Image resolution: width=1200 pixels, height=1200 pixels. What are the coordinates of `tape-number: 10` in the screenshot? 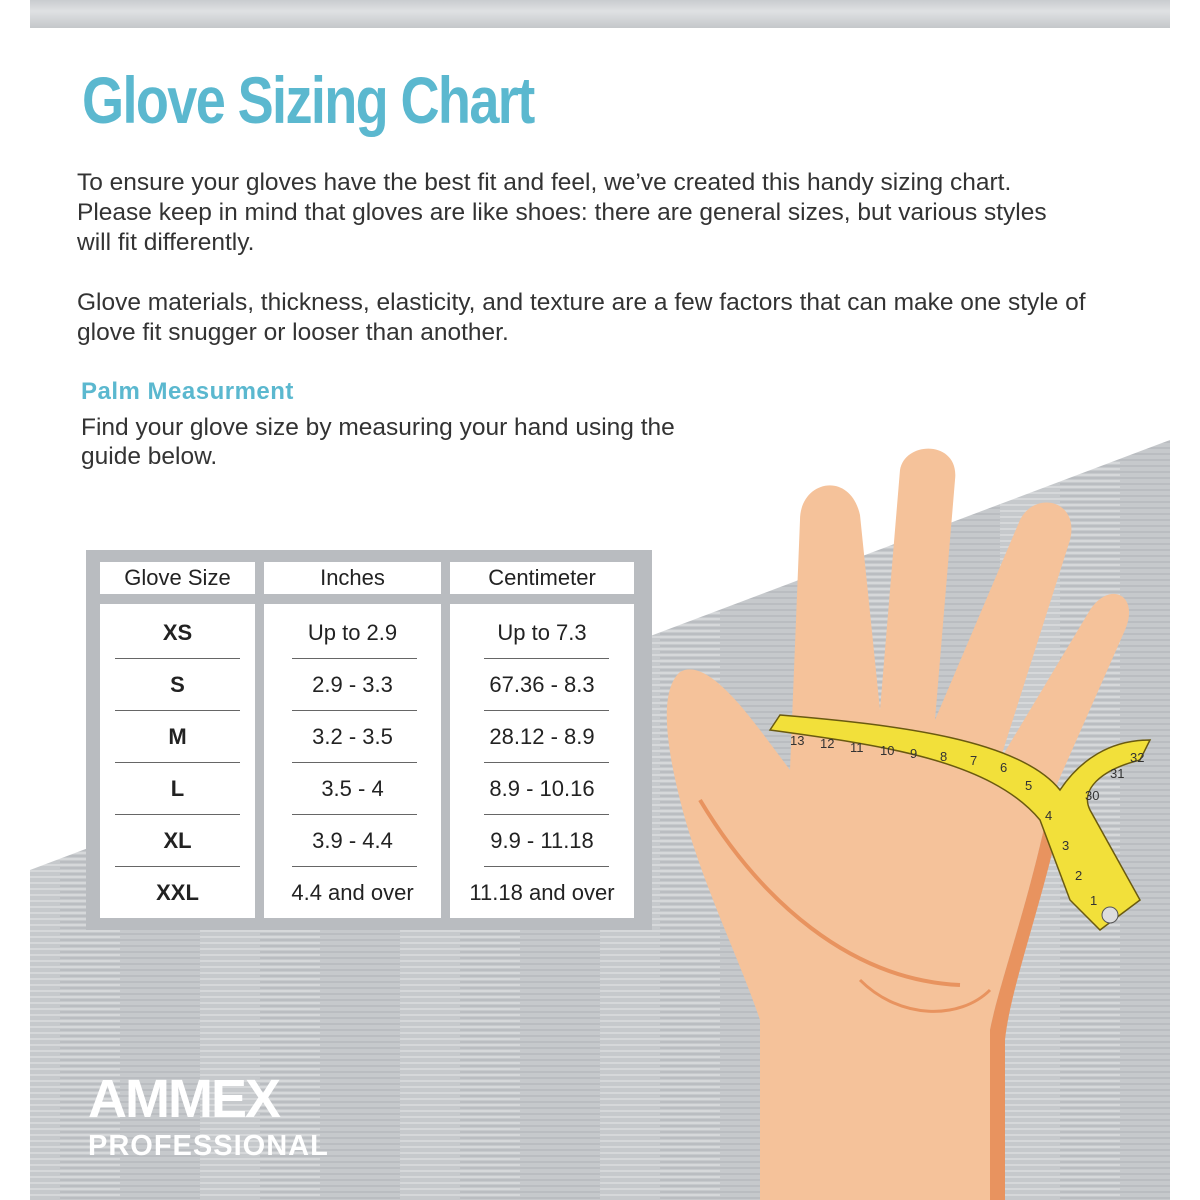 It's located at (887, 750).